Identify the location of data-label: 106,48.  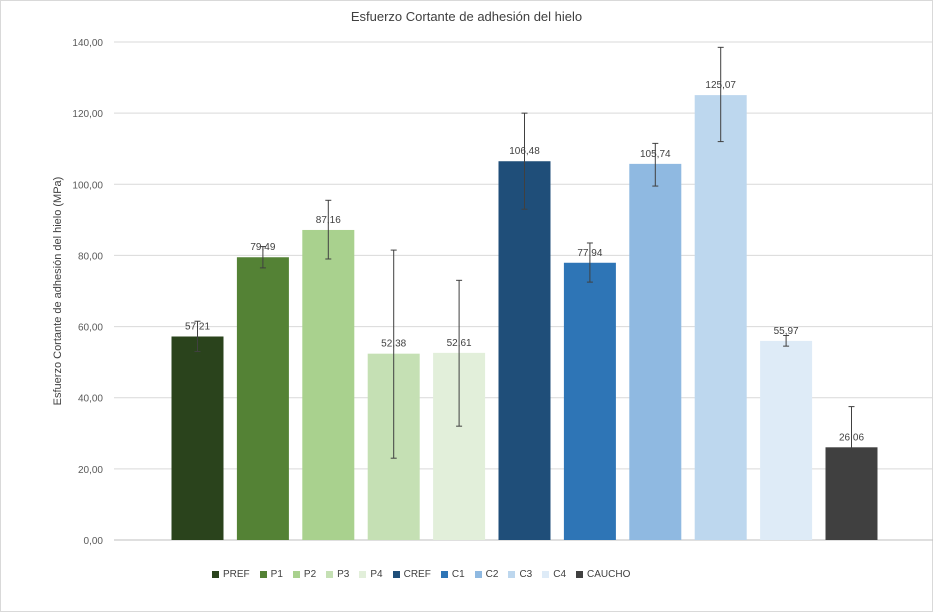
(524, 151).